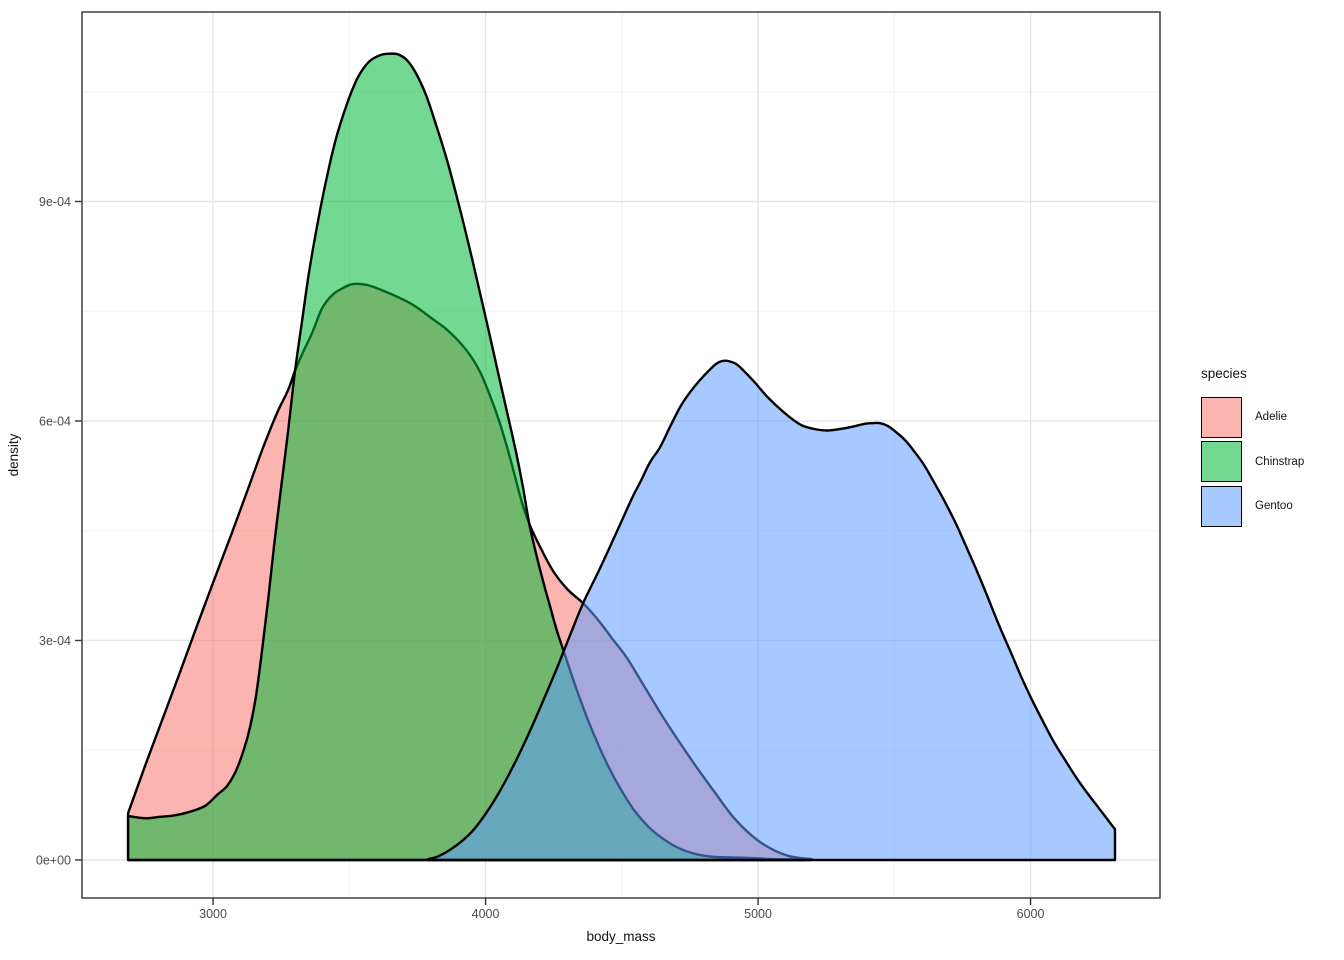 The width and height of the screenshot is (1344, 960). What do you see at coordinates (486, 914) in the screenshot?
I see `x-tick-label-4000: 4000` at bounding box center [486, 914].